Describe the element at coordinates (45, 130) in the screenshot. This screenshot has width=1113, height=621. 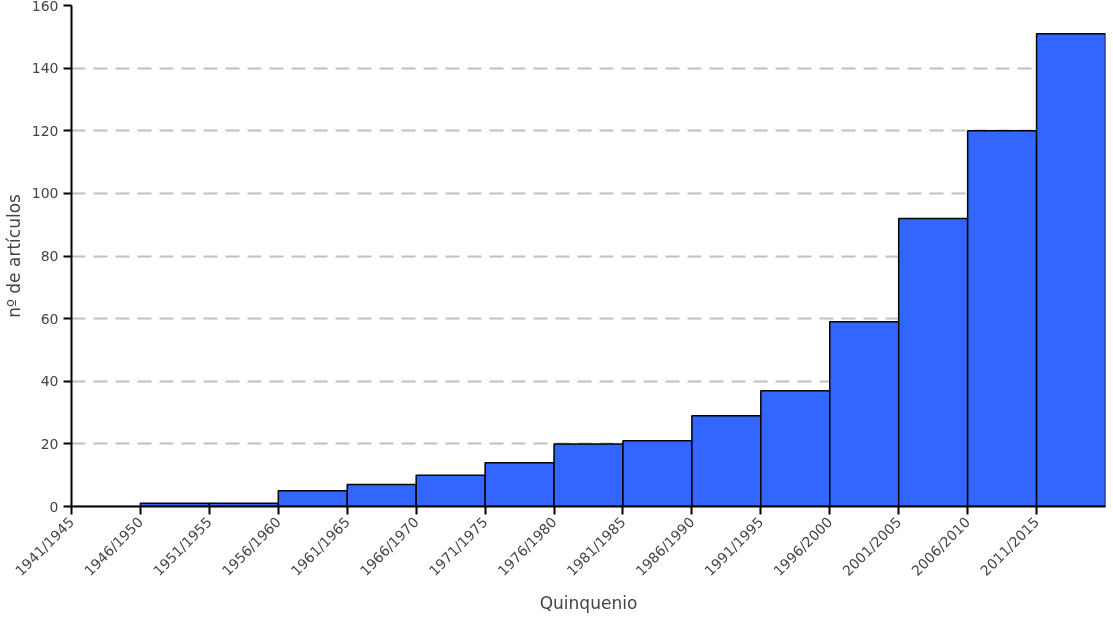
I see `y-tick-label: 120` at that location.